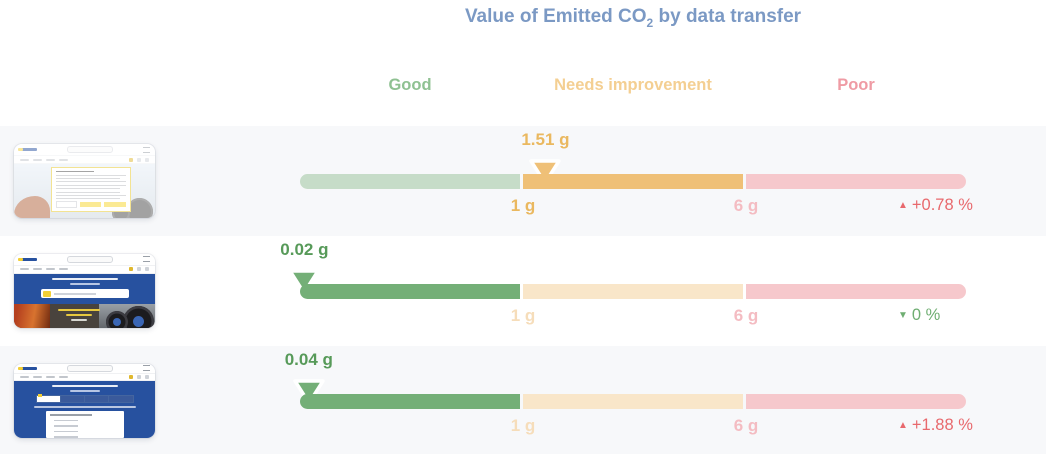 Image resolution: width=1046 pixels, height=454 pixels. Describe the element at coordinates (84, 294) in the screenshot. I see `thumb-search-box` at that location.